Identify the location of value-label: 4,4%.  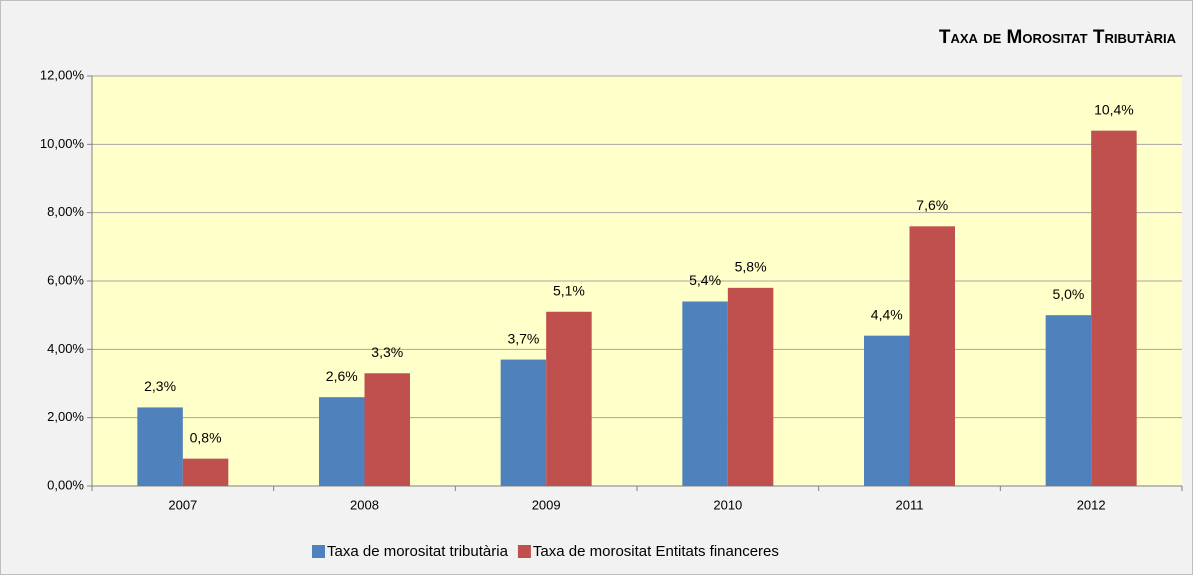
(887, 314).